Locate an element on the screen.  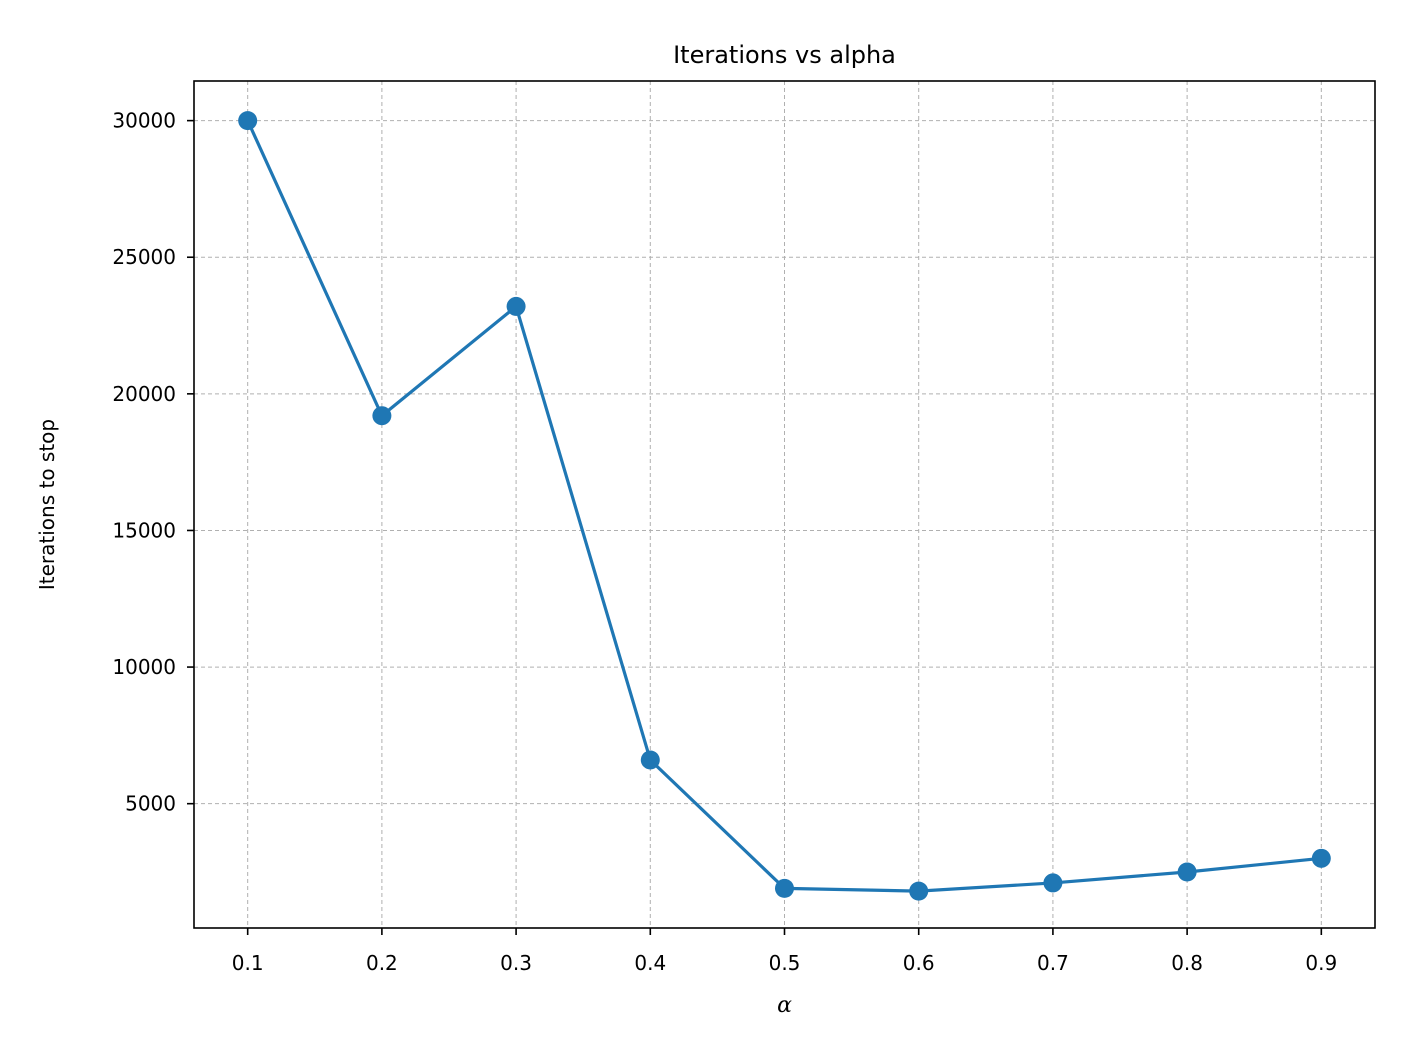
x-tick-label: 0.8 is located at coordinates (1187, 963).